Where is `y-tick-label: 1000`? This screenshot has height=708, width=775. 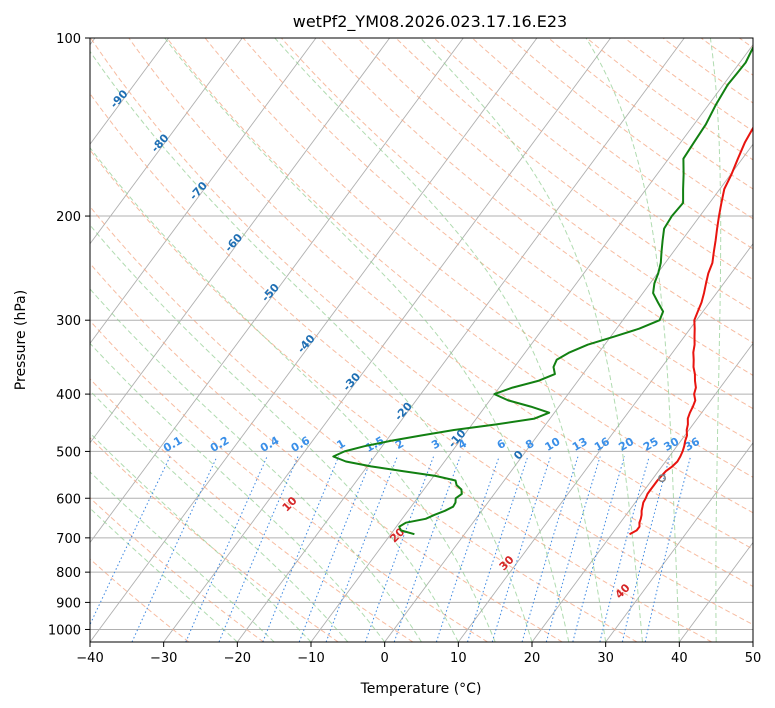 y-tick-label: 1000 is located at coordinates (64, 630).